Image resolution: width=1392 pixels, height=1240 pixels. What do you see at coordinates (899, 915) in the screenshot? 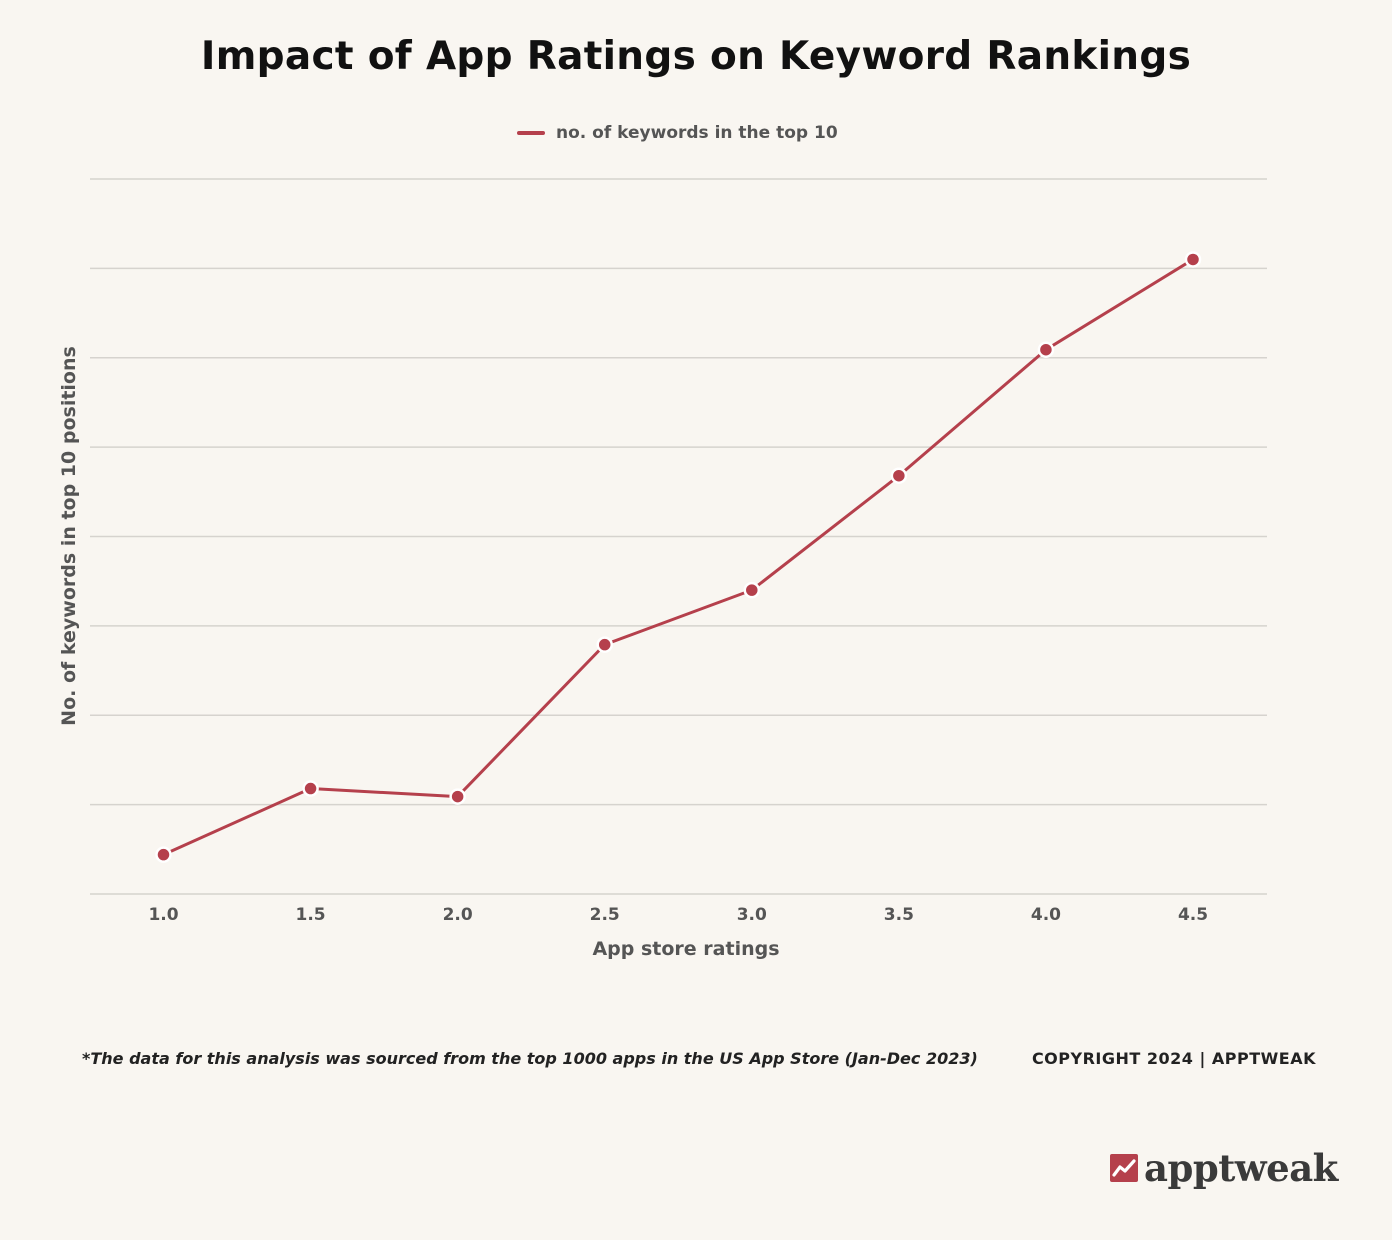
I see `x-tick-label: 3.5` at bounding box center [899, 915].